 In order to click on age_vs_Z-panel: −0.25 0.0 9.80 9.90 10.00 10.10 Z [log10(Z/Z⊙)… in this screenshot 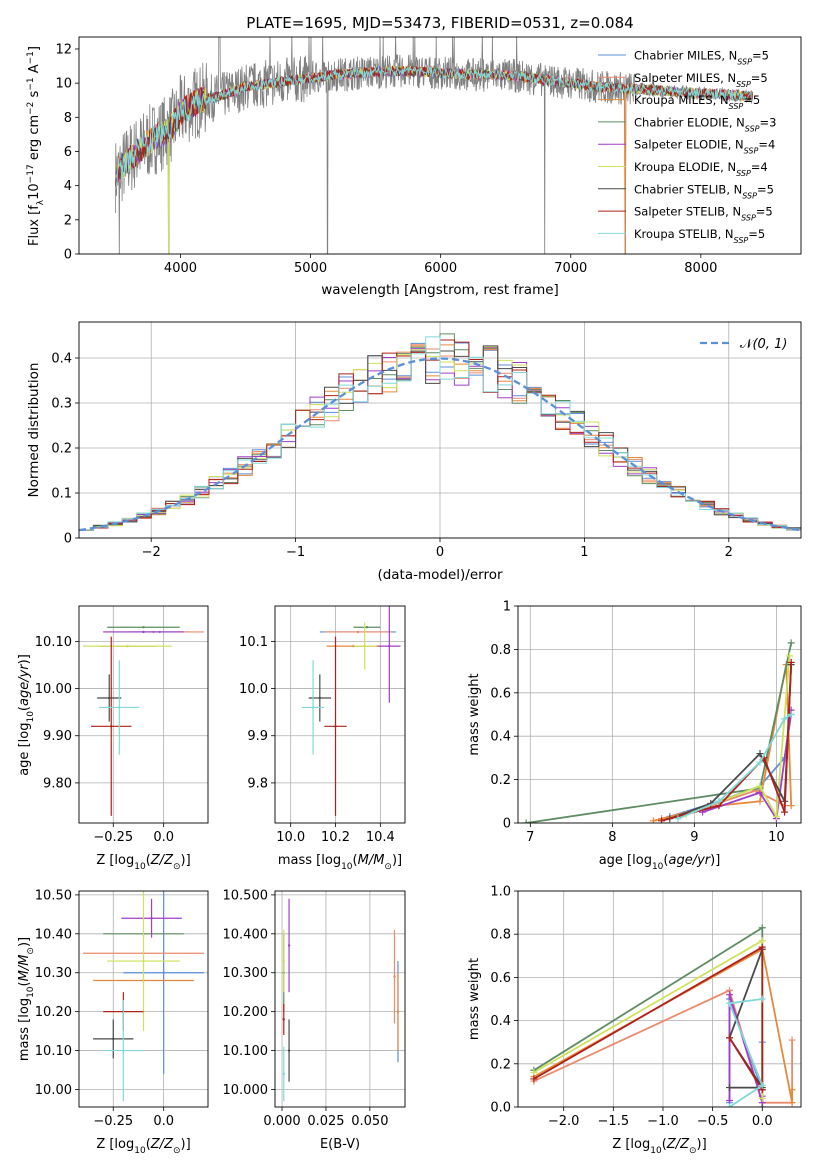, I will do `click(113, 738)`.